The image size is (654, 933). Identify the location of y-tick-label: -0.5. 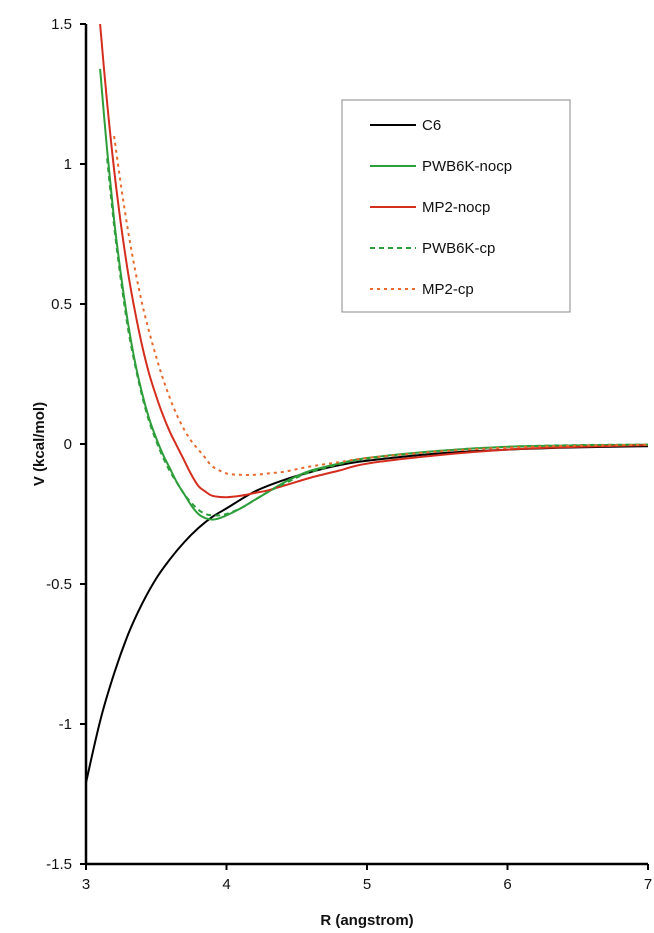
(59, 584).